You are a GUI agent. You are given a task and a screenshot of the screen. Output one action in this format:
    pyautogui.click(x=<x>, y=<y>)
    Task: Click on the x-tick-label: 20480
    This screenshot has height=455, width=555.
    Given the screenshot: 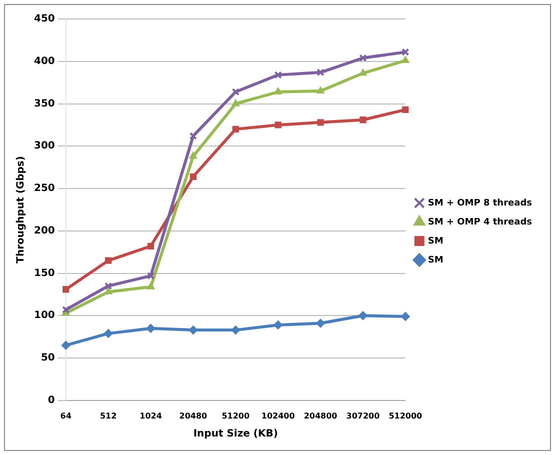 What is the action you would take?
    pyautogui.click(x=193, y=415)
    